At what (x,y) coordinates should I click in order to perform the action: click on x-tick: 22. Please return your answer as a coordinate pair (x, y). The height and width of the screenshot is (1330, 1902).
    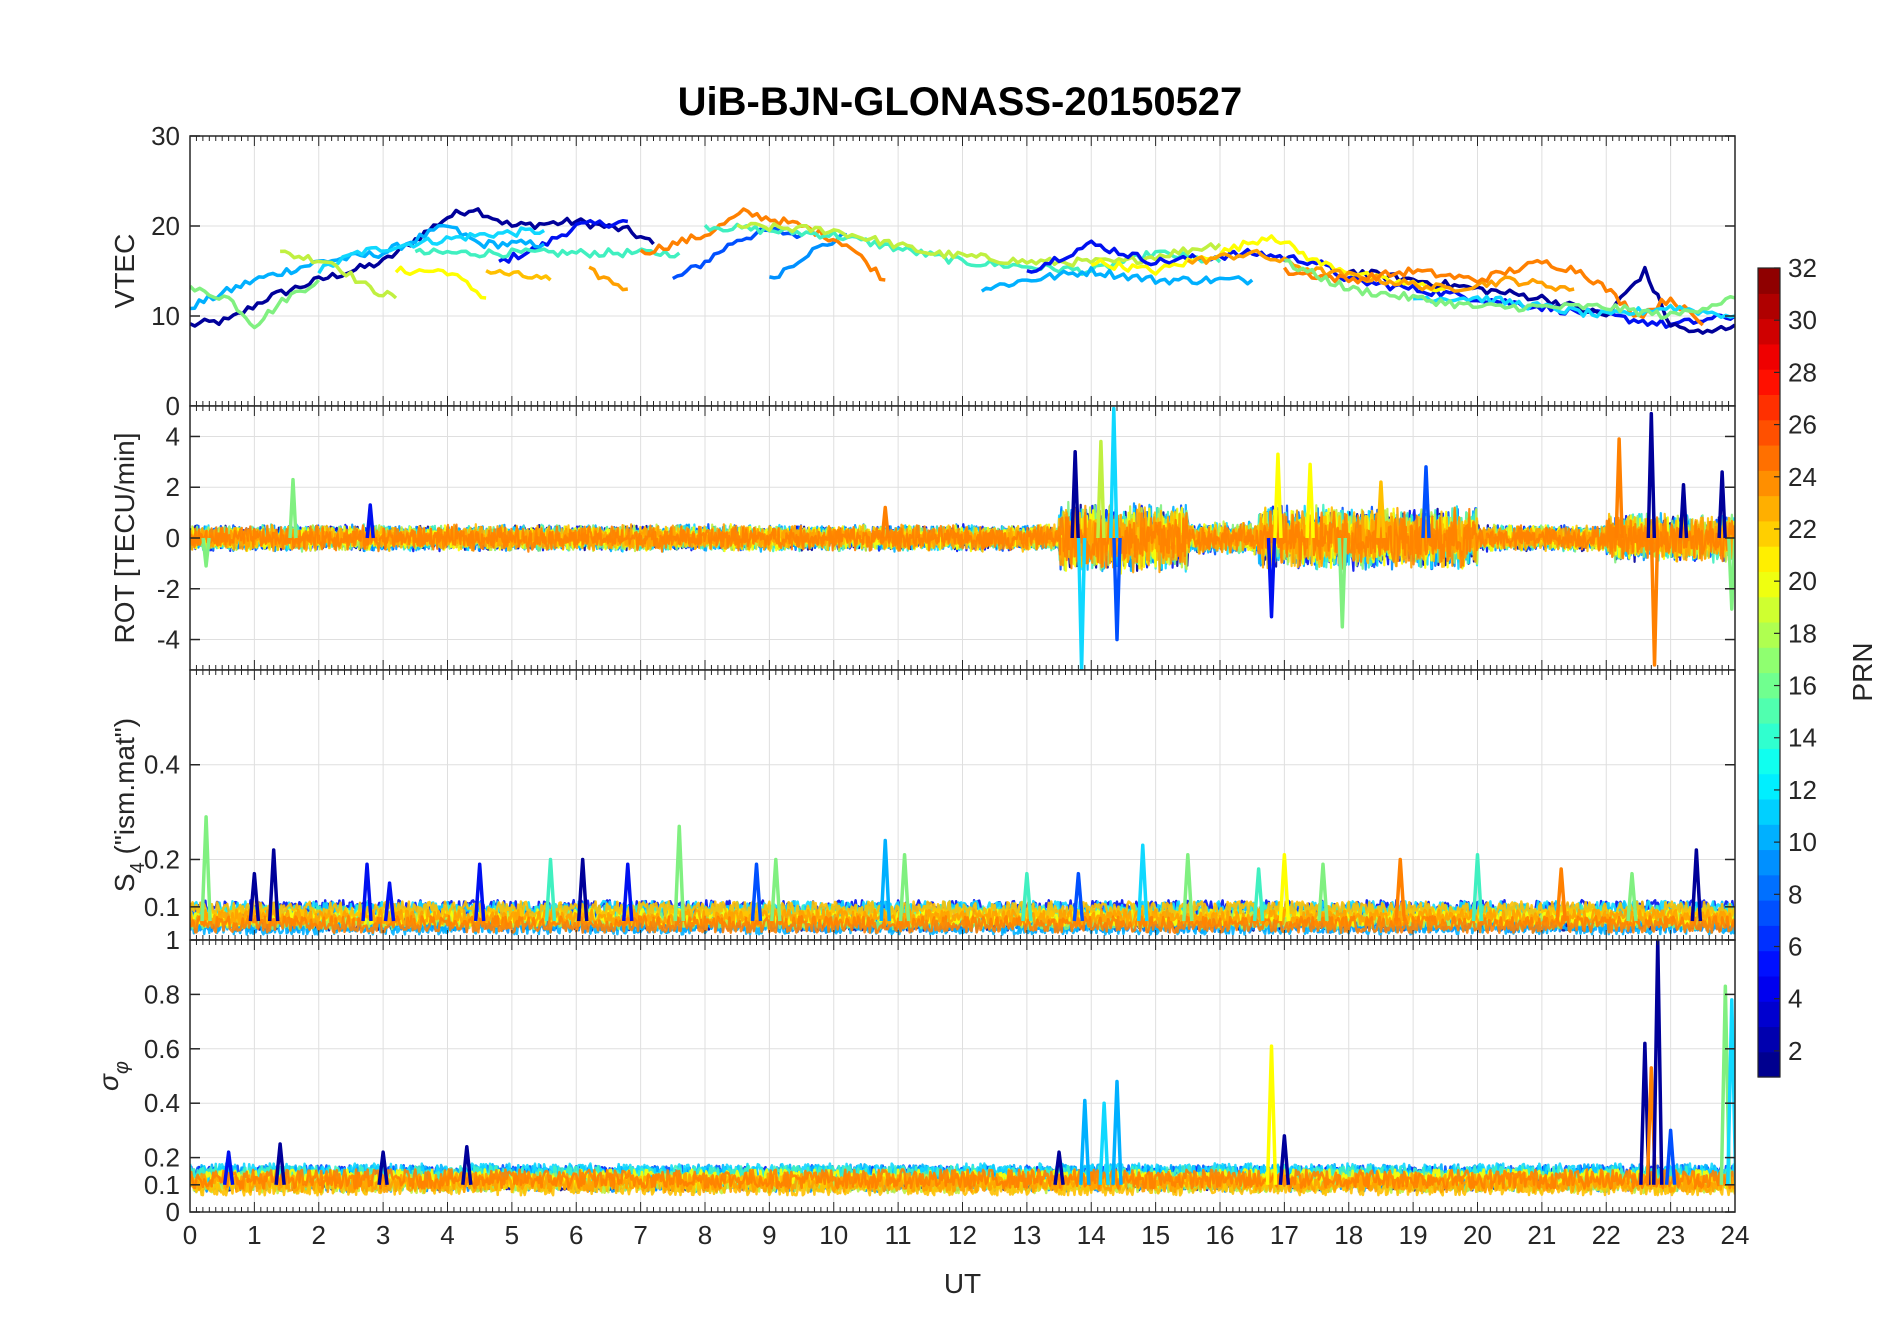
    Looking at the image, I should click on (1606, 1235).